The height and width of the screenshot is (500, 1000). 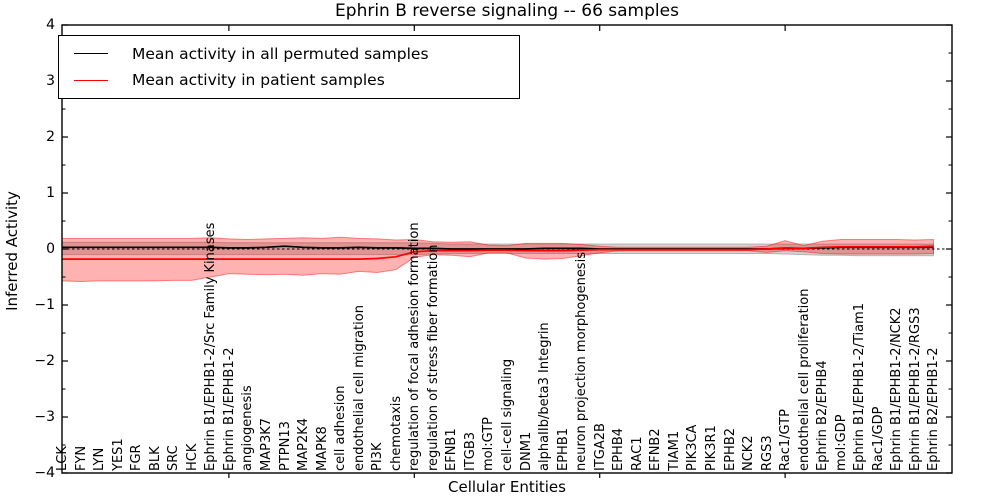 What do you see at coordinates (285, 446) in the screenshot?
I see `x-tick-label: PTPN13` at bounding box center [285, 446].